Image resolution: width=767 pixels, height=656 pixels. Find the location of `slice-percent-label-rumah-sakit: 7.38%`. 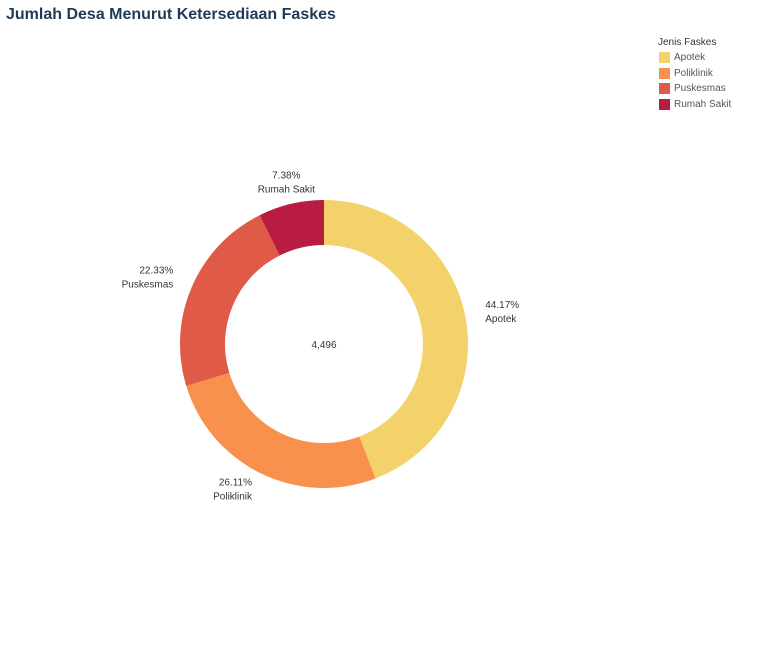

slice-percent-label-rumah-sakit: 7.38% is located at coordinates (286, 175).